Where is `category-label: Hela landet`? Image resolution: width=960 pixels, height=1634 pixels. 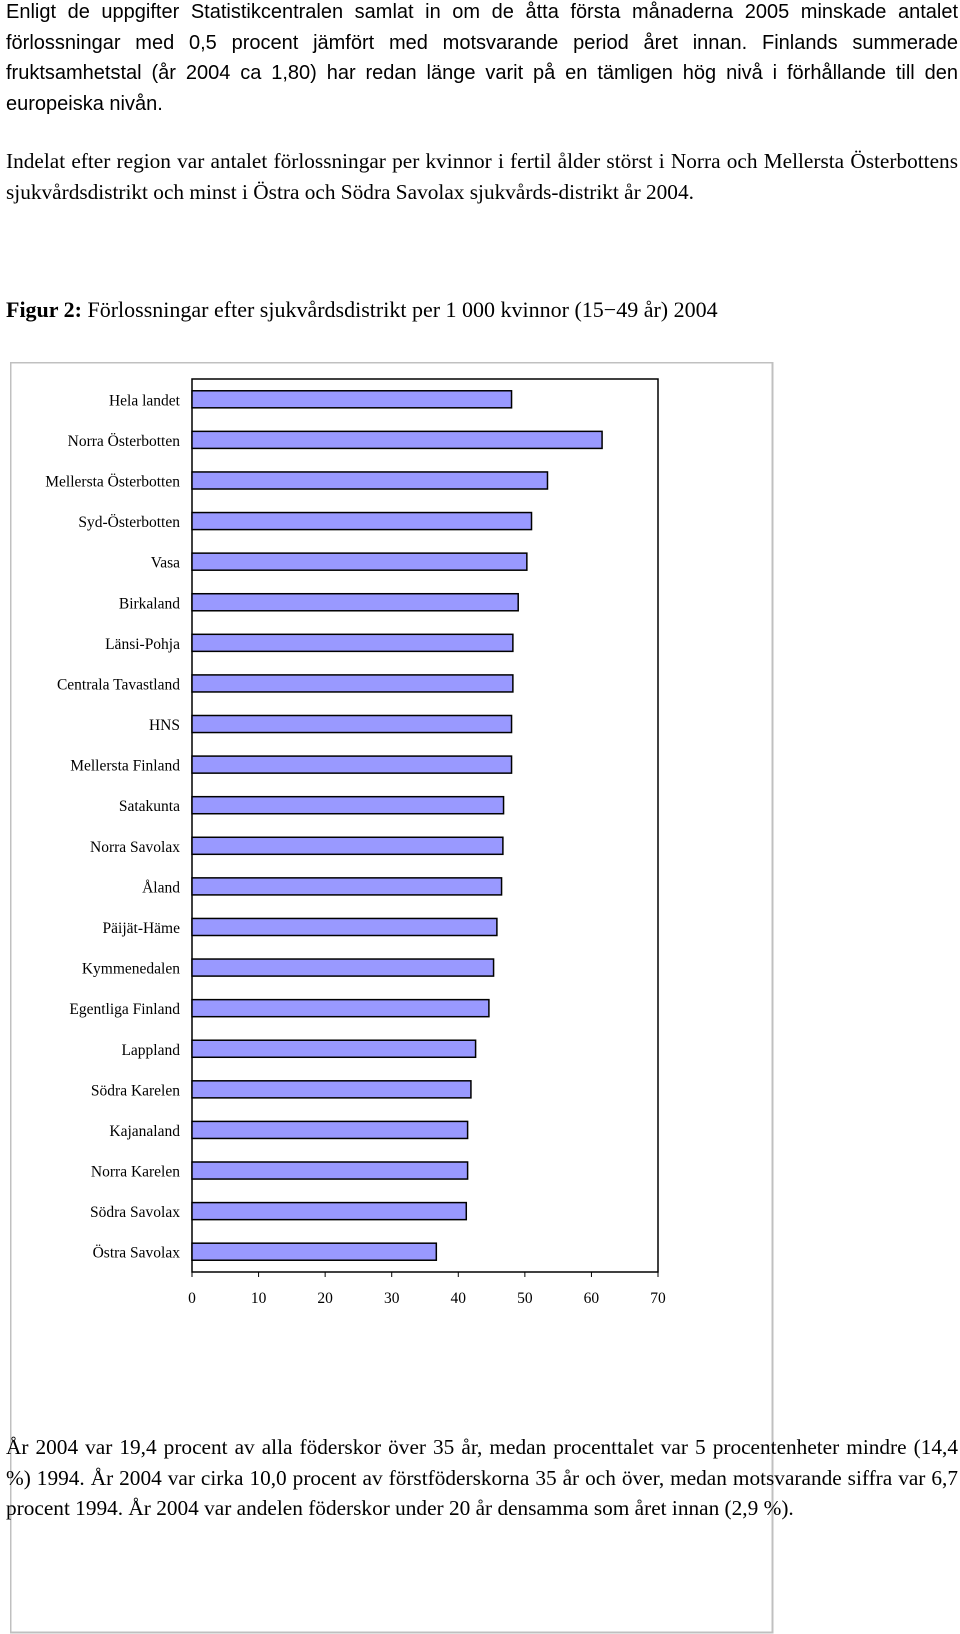 category-label: Hela landet is located at coordinates (145, 400).